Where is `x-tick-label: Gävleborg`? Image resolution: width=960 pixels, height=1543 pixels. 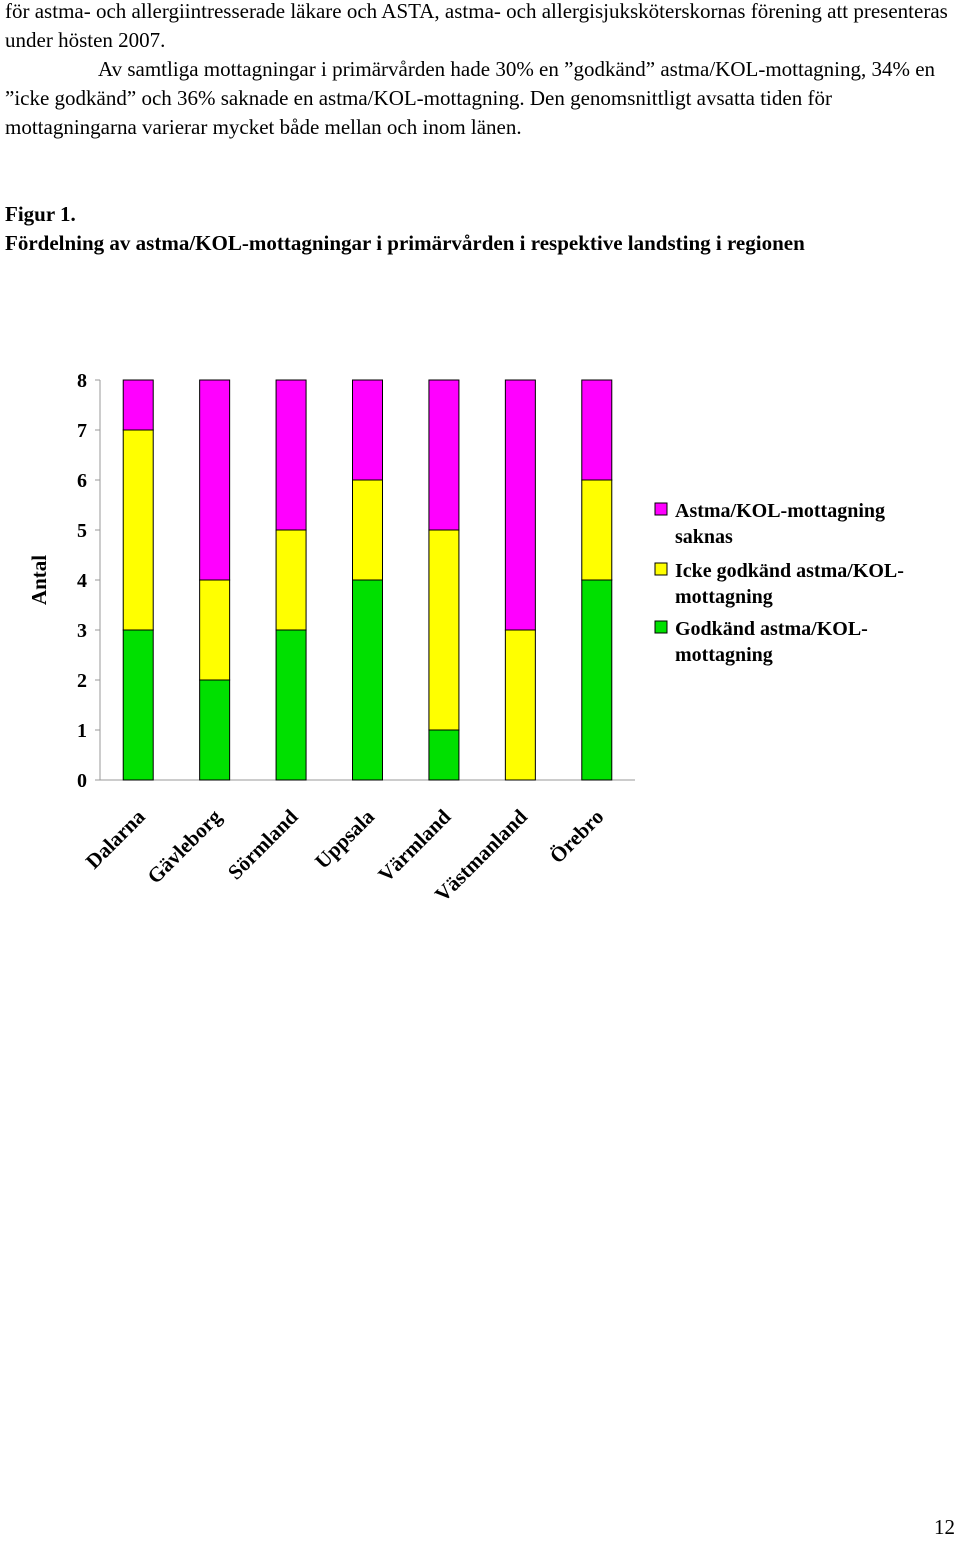 x-tick-label: Gävleborg is located at coordinates (184, 846).